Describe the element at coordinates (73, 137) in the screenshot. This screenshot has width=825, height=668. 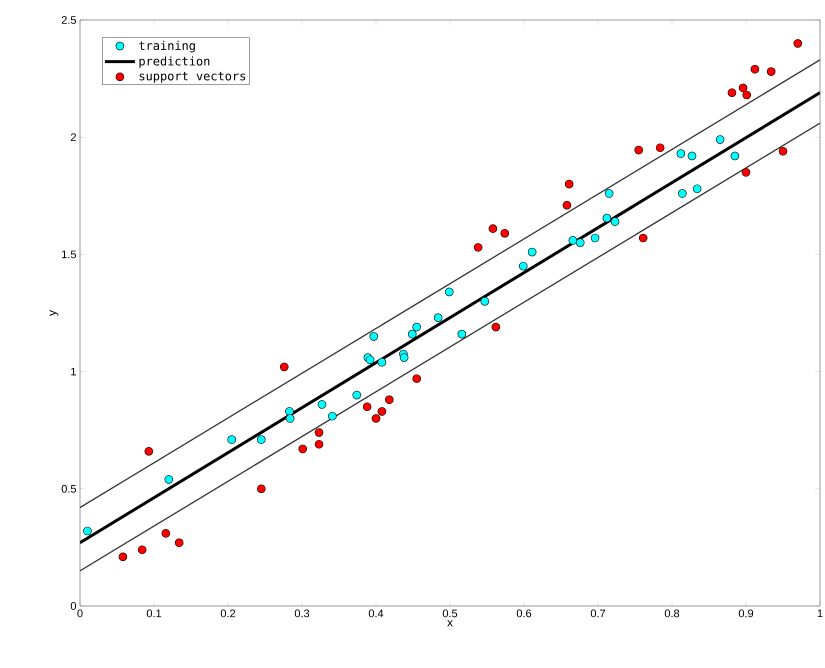
I see `y-tick-label: 2` at that location.